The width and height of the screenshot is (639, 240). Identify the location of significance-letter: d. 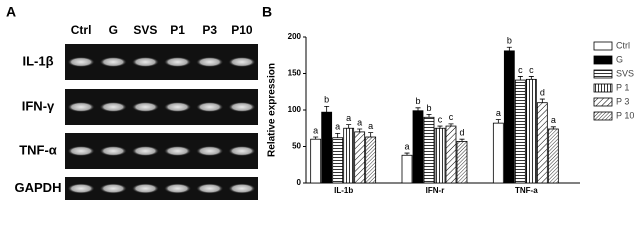
(542, 92).